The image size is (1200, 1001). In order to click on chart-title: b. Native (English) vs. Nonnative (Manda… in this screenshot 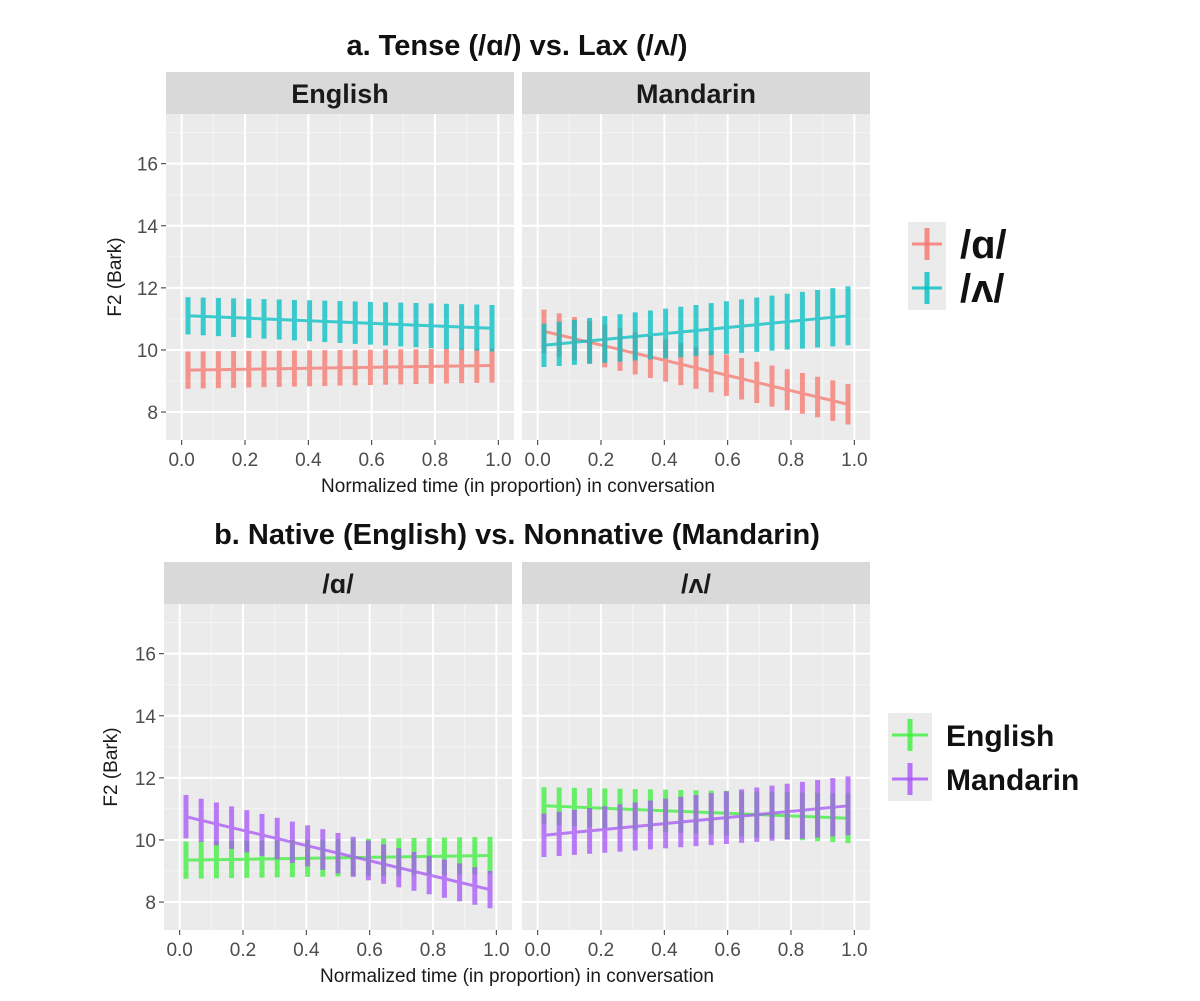, I will do `click(517, 535)`.